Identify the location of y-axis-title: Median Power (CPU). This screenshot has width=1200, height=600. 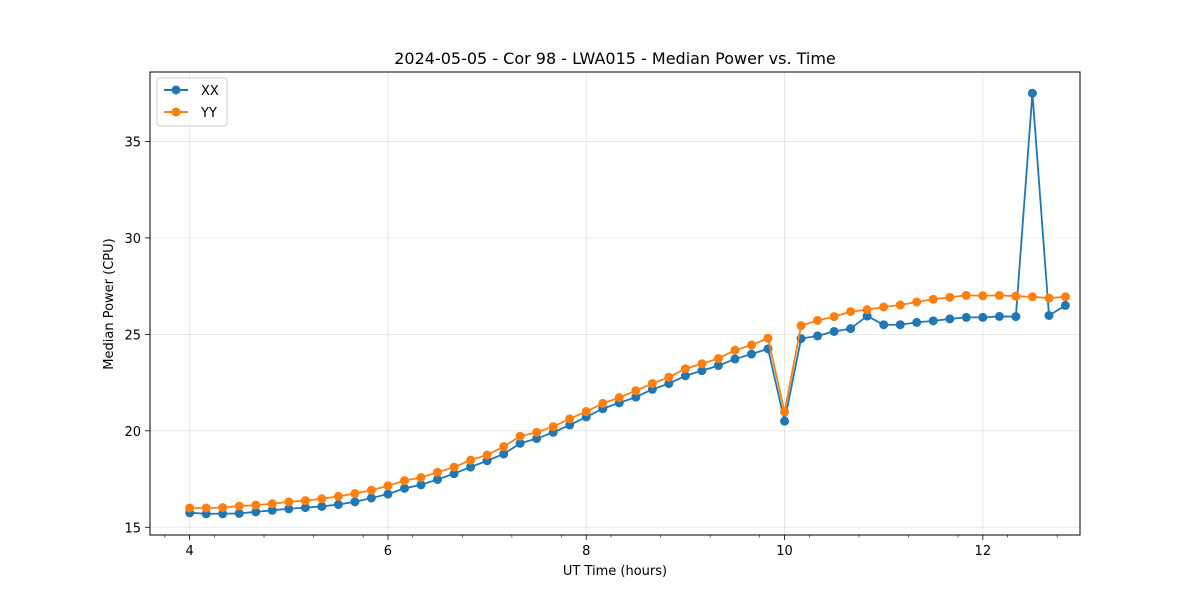
(109, 303).